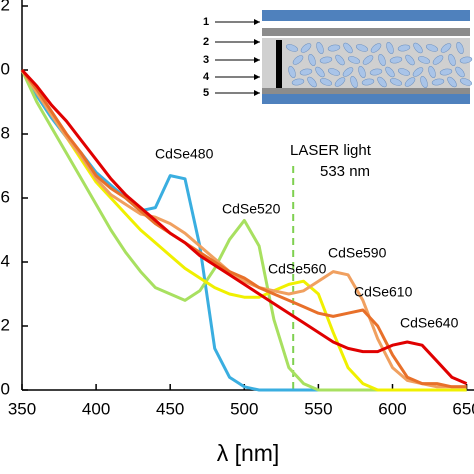 This screenshot has height=474, width=474. What do you see at coordinates (206, 77) in the screenshot?
I see `inset-label: 4` at bounding box center [206, 77].